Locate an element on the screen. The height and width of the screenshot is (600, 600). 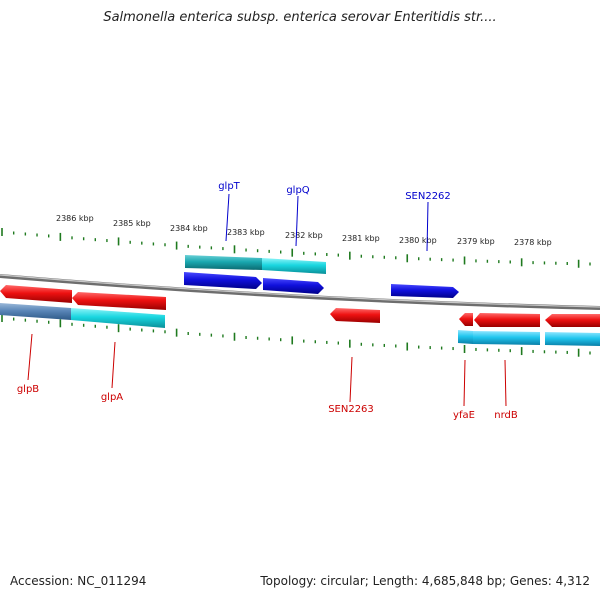
glpQ-cds-bar is located at coordinates (294, 266).